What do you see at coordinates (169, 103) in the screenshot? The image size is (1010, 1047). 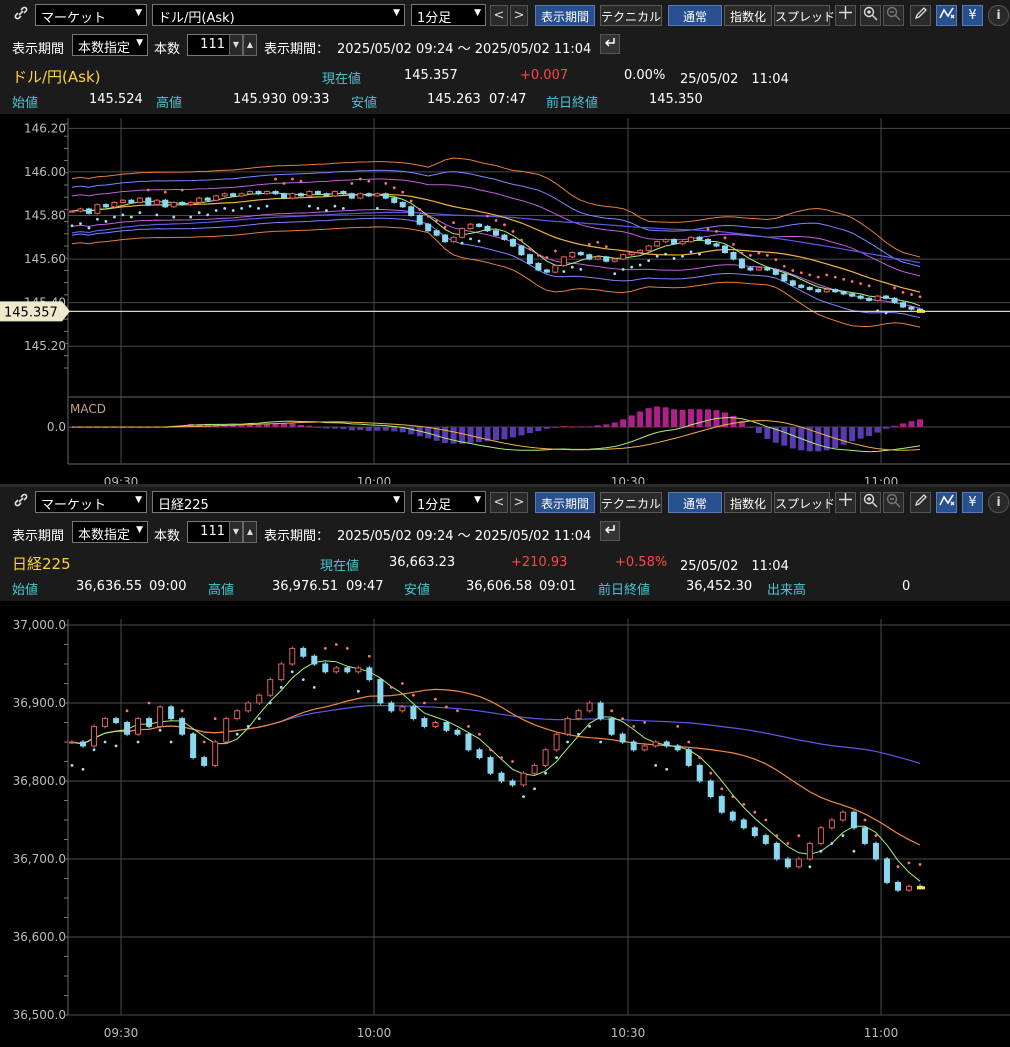 I see `high-label: 高値` at bounding box center [169, 103].